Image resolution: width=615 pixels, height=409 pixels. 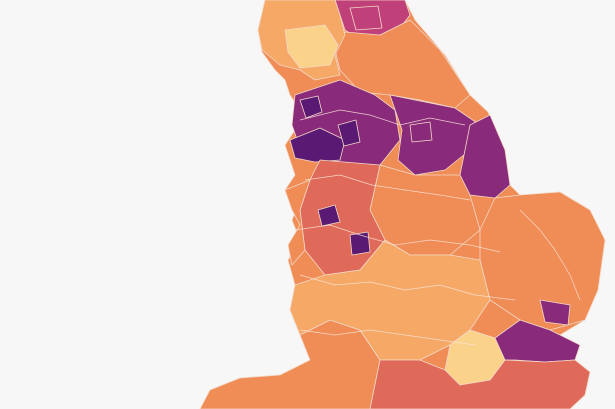 I want to click on region-north-yorkshire, so click(x=402, y=64).